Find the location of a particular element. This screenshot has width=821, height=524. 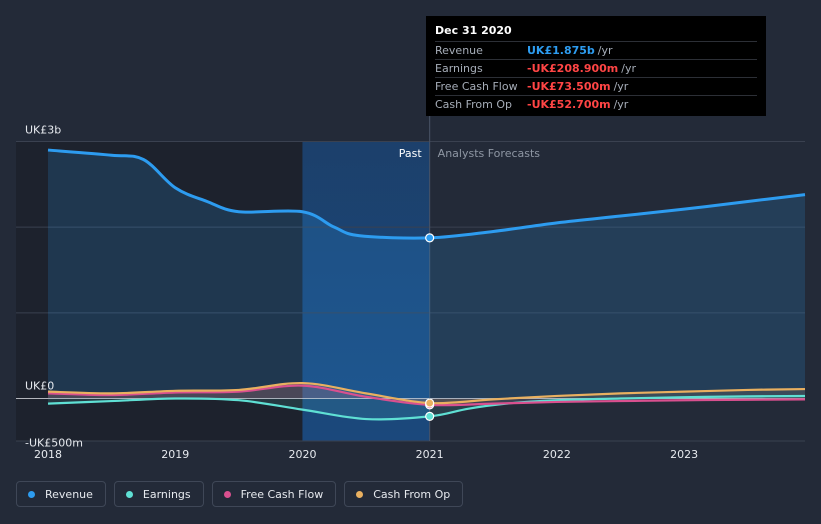

legend-item-cash-from-op: Cash From Op is located at coordinates (404, 494).